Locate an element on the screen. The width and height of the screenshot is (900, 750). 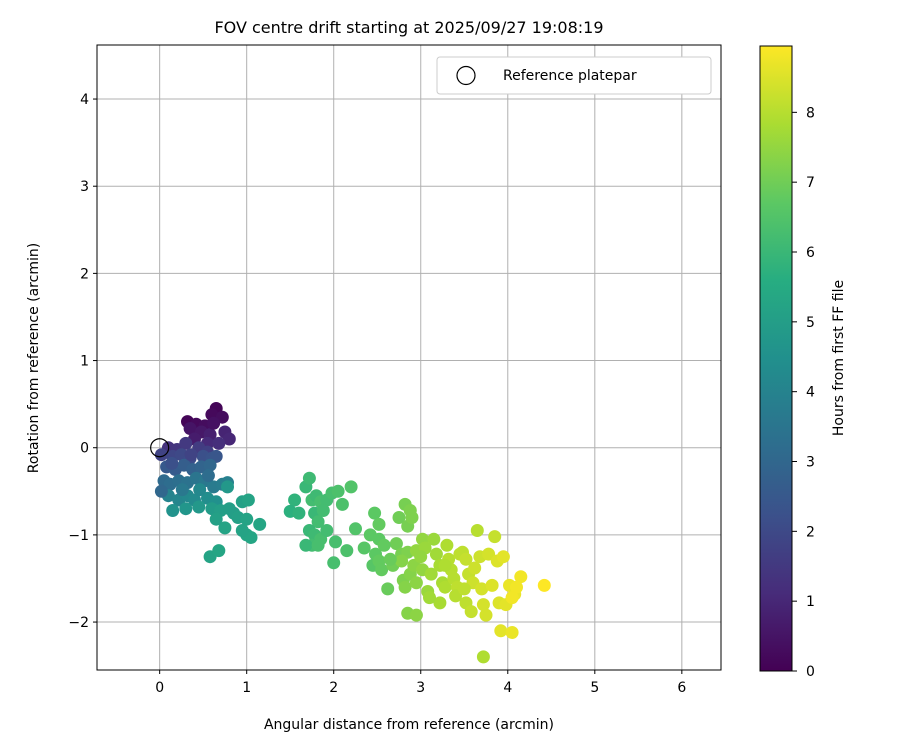
x-tick-label: 2 is located at coordinates (333, 688).